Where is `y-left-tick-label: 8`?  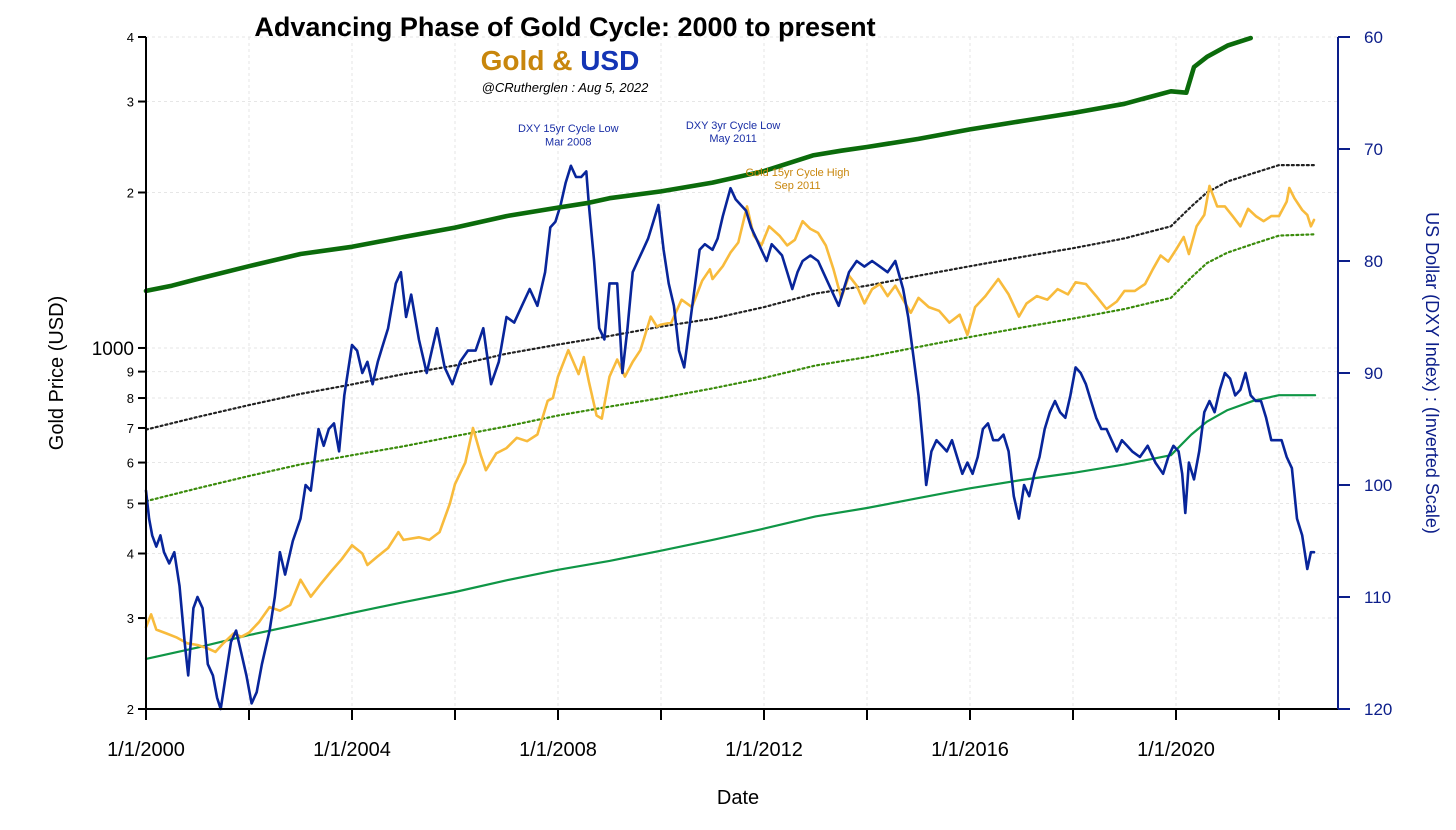
y-left-tick-label: 8 is located at coordinates (130, 398).